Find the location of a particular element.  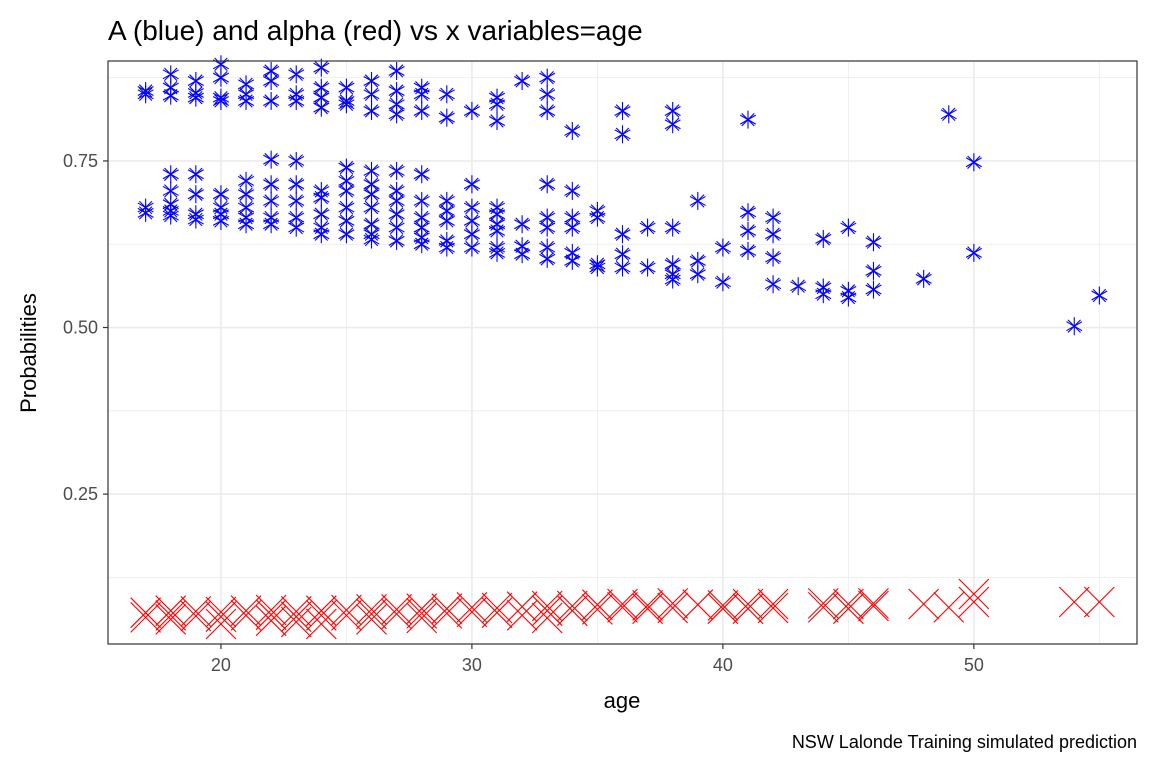

x-tick-label: 20 is located at coordinates (221, 665).